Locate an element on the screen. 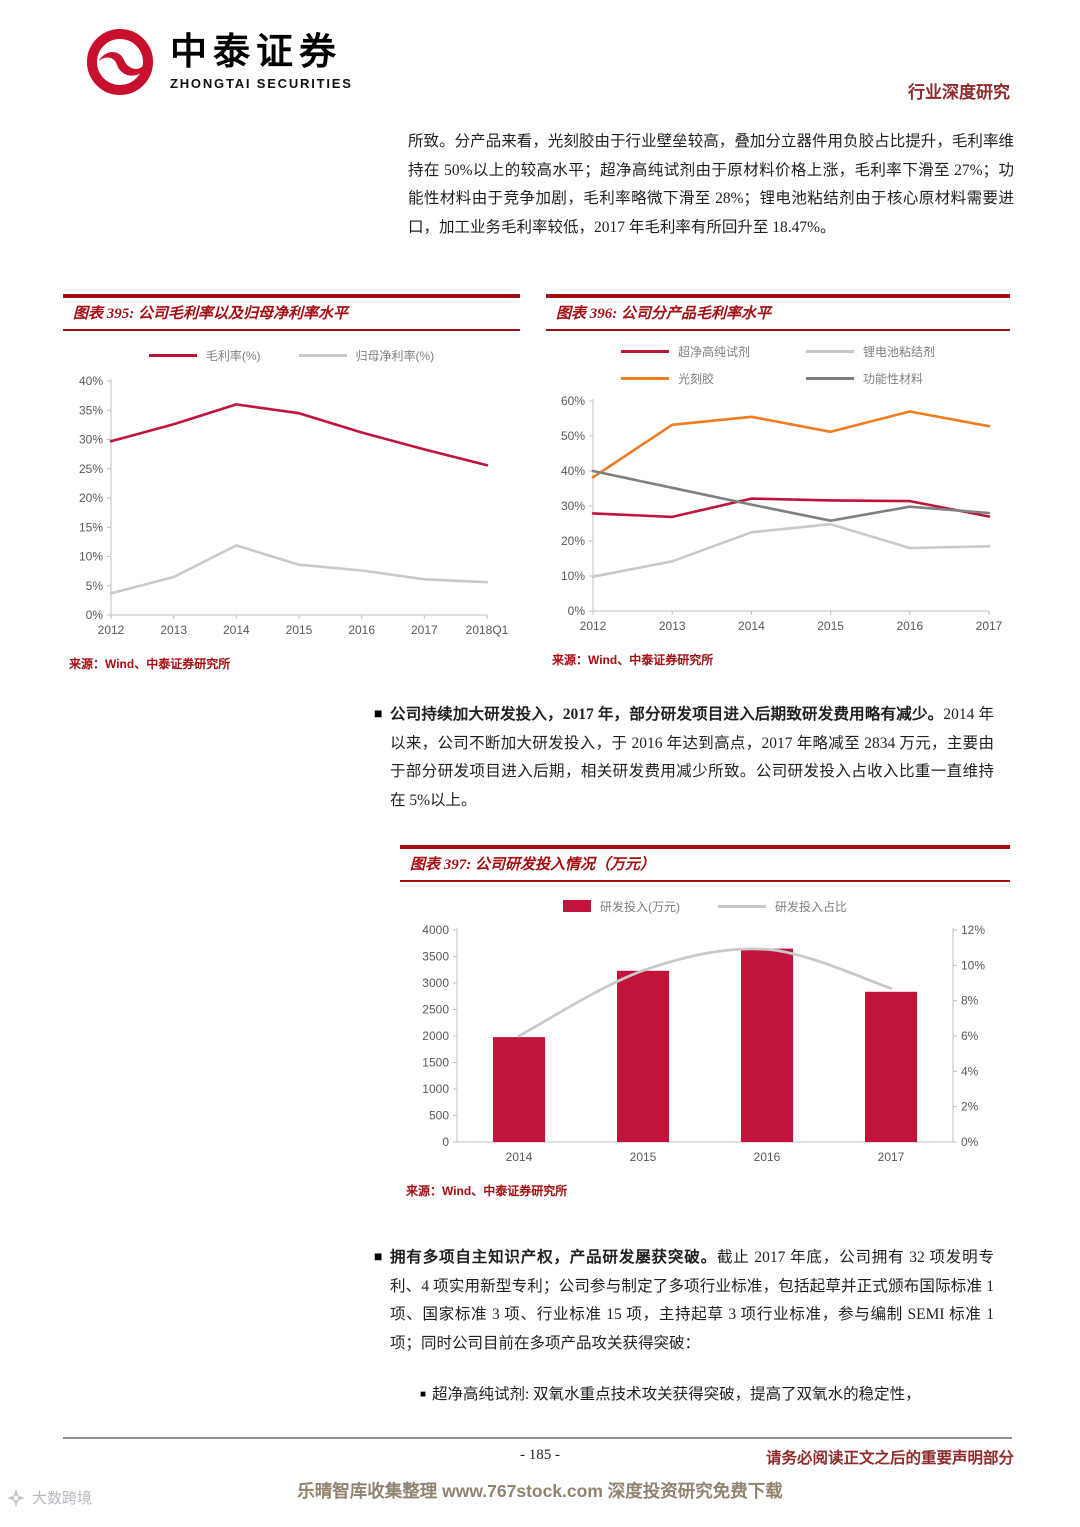 The image size is (1080, 1527). svg-text: 2015 is located at coordinates (830, 626).